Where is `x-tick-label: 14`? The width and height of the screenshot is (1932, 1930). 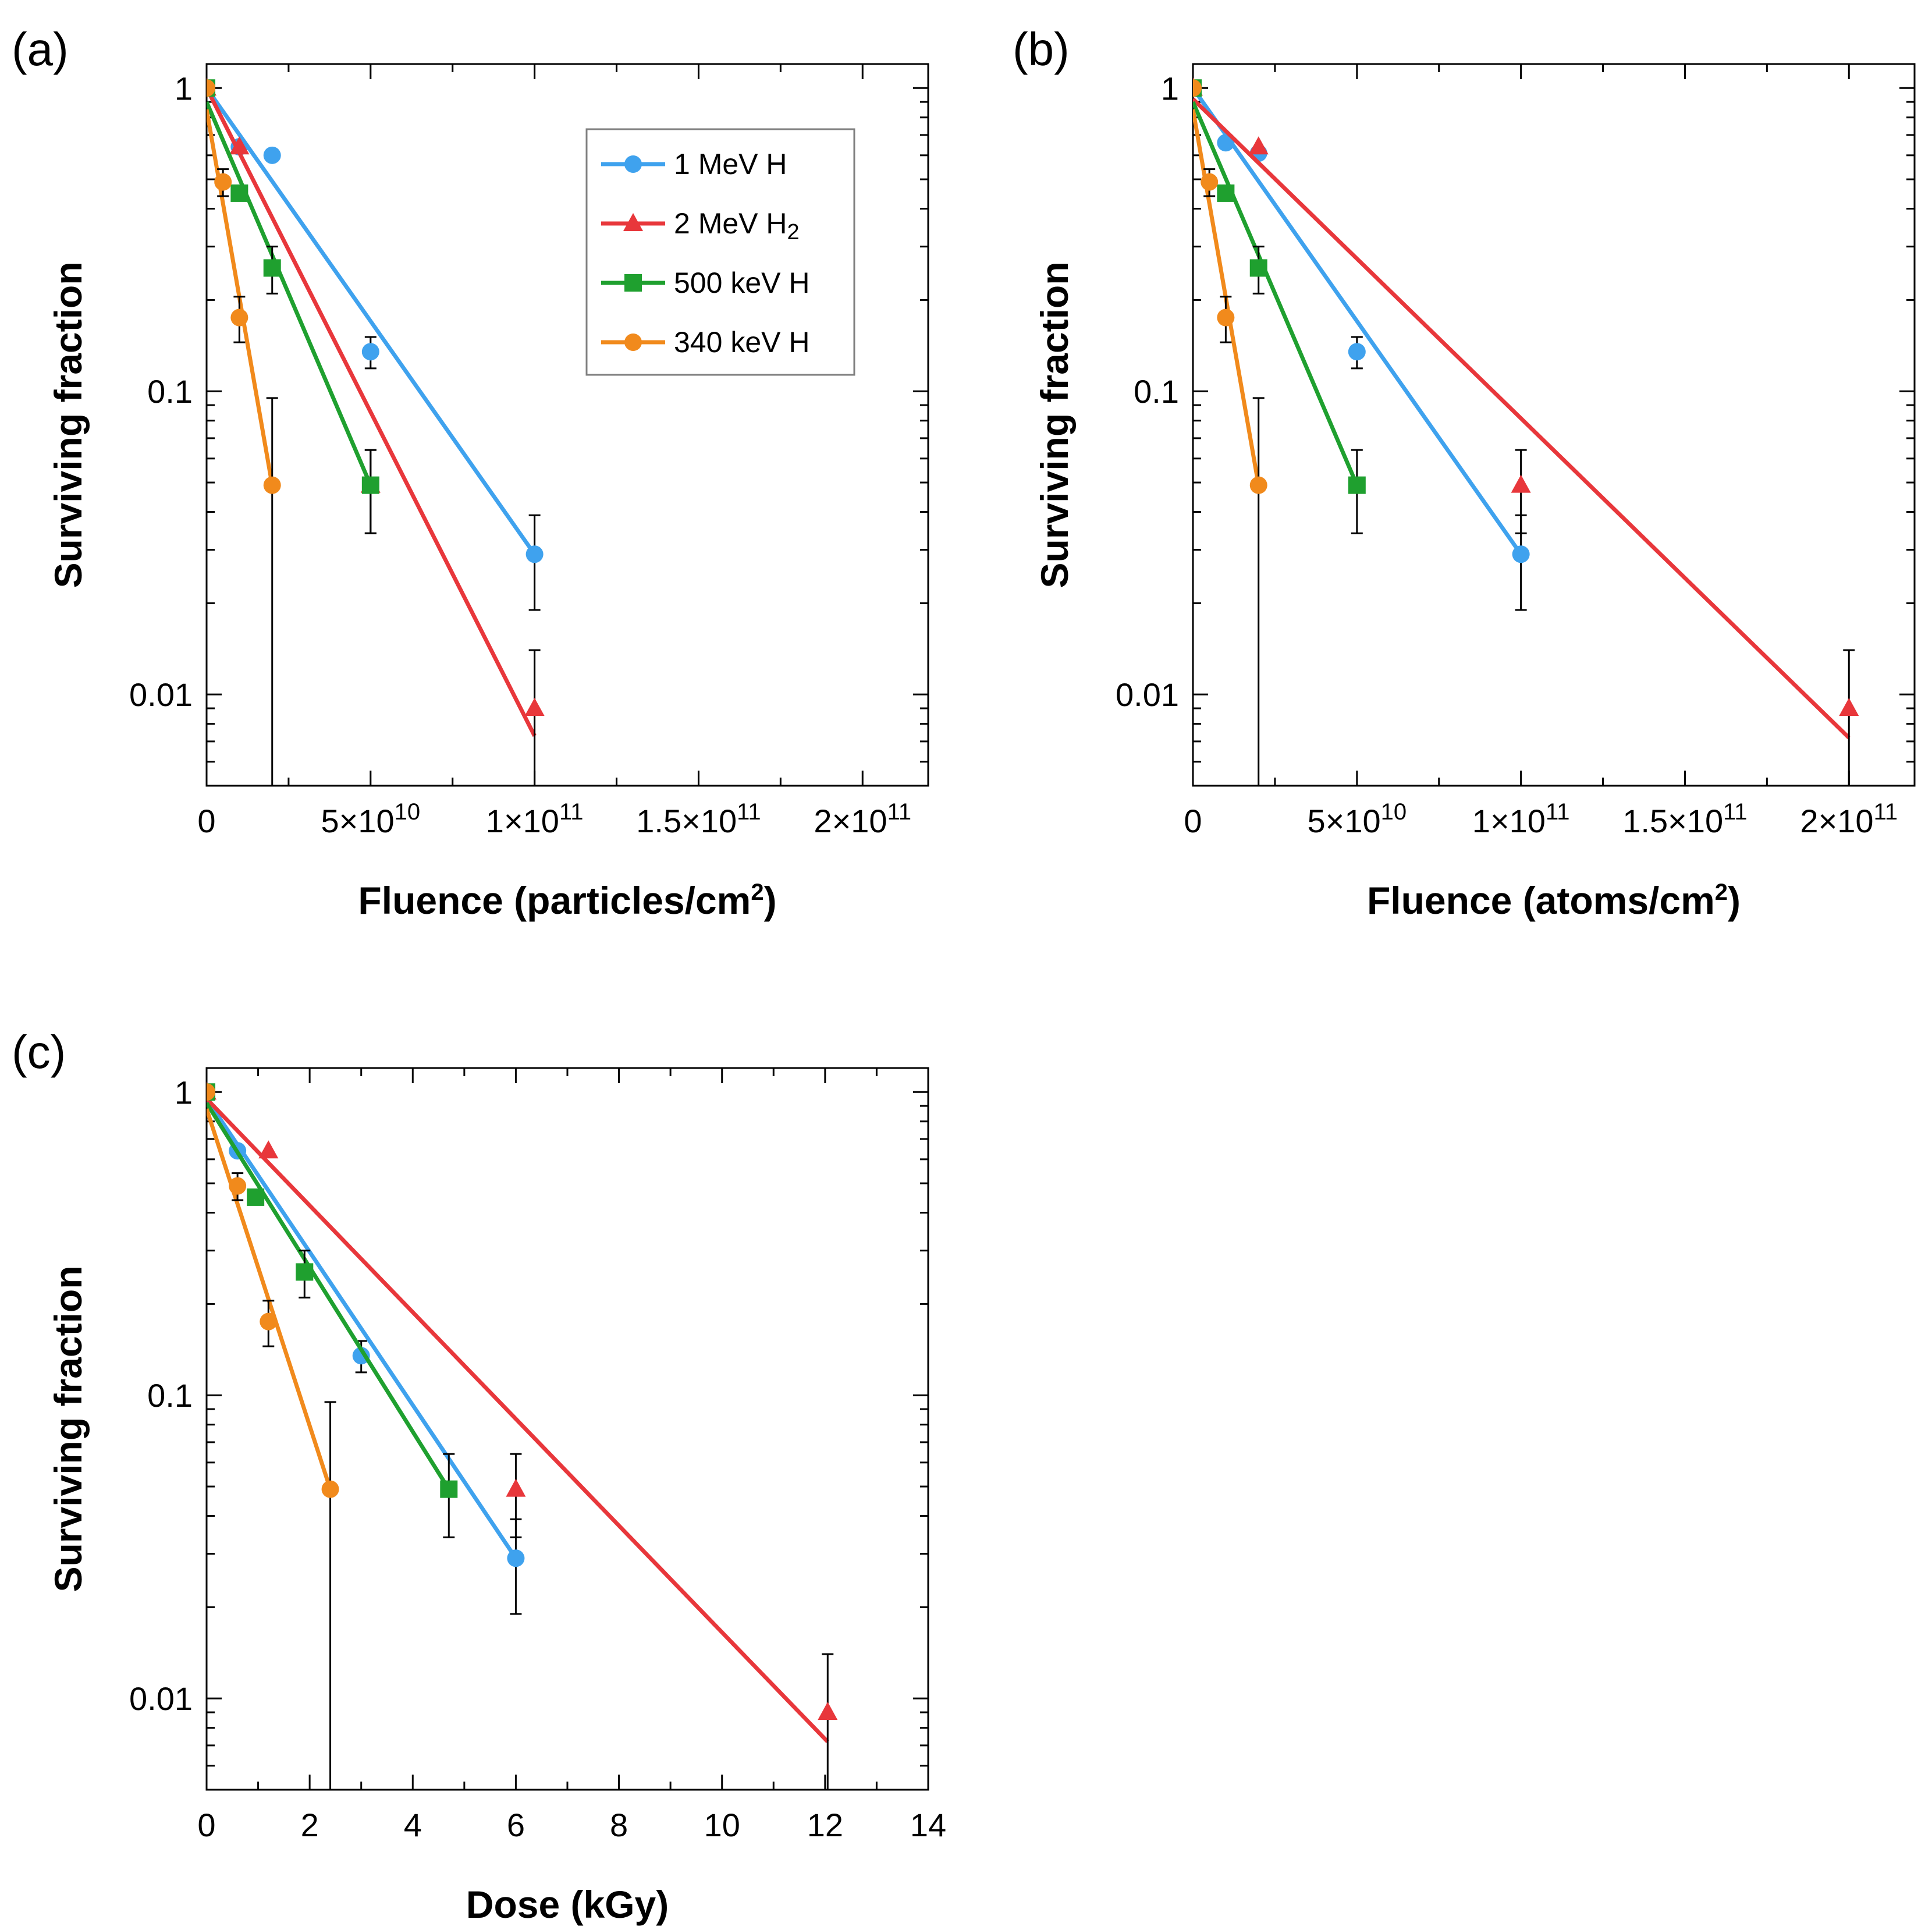 x-tick-label: 14 is located at coordinates (928, 1825).